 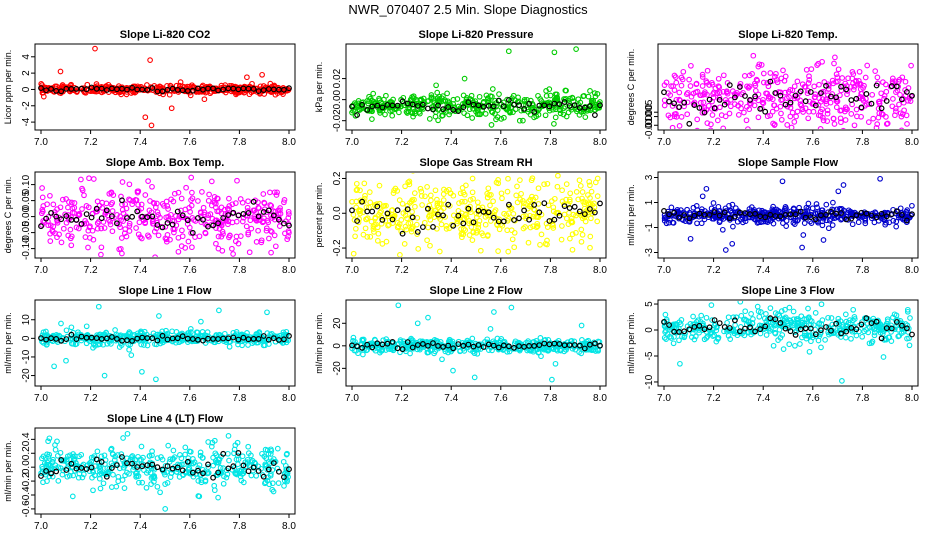 I want to click on panel-title: Slope Li-820 Pressure, so click(x=476, y=35).